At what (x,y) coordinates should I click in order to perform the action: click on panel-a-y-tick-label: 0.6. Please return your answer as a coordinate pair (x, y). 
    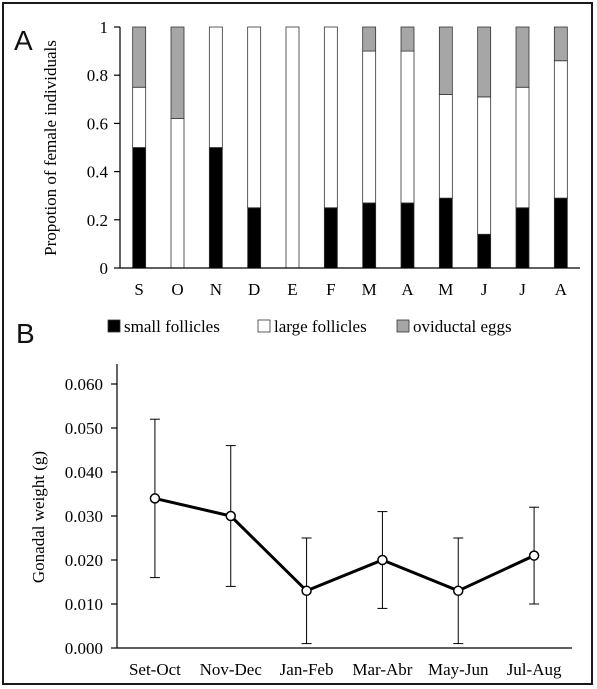
    Looking at the image, I should click on (97, 123).